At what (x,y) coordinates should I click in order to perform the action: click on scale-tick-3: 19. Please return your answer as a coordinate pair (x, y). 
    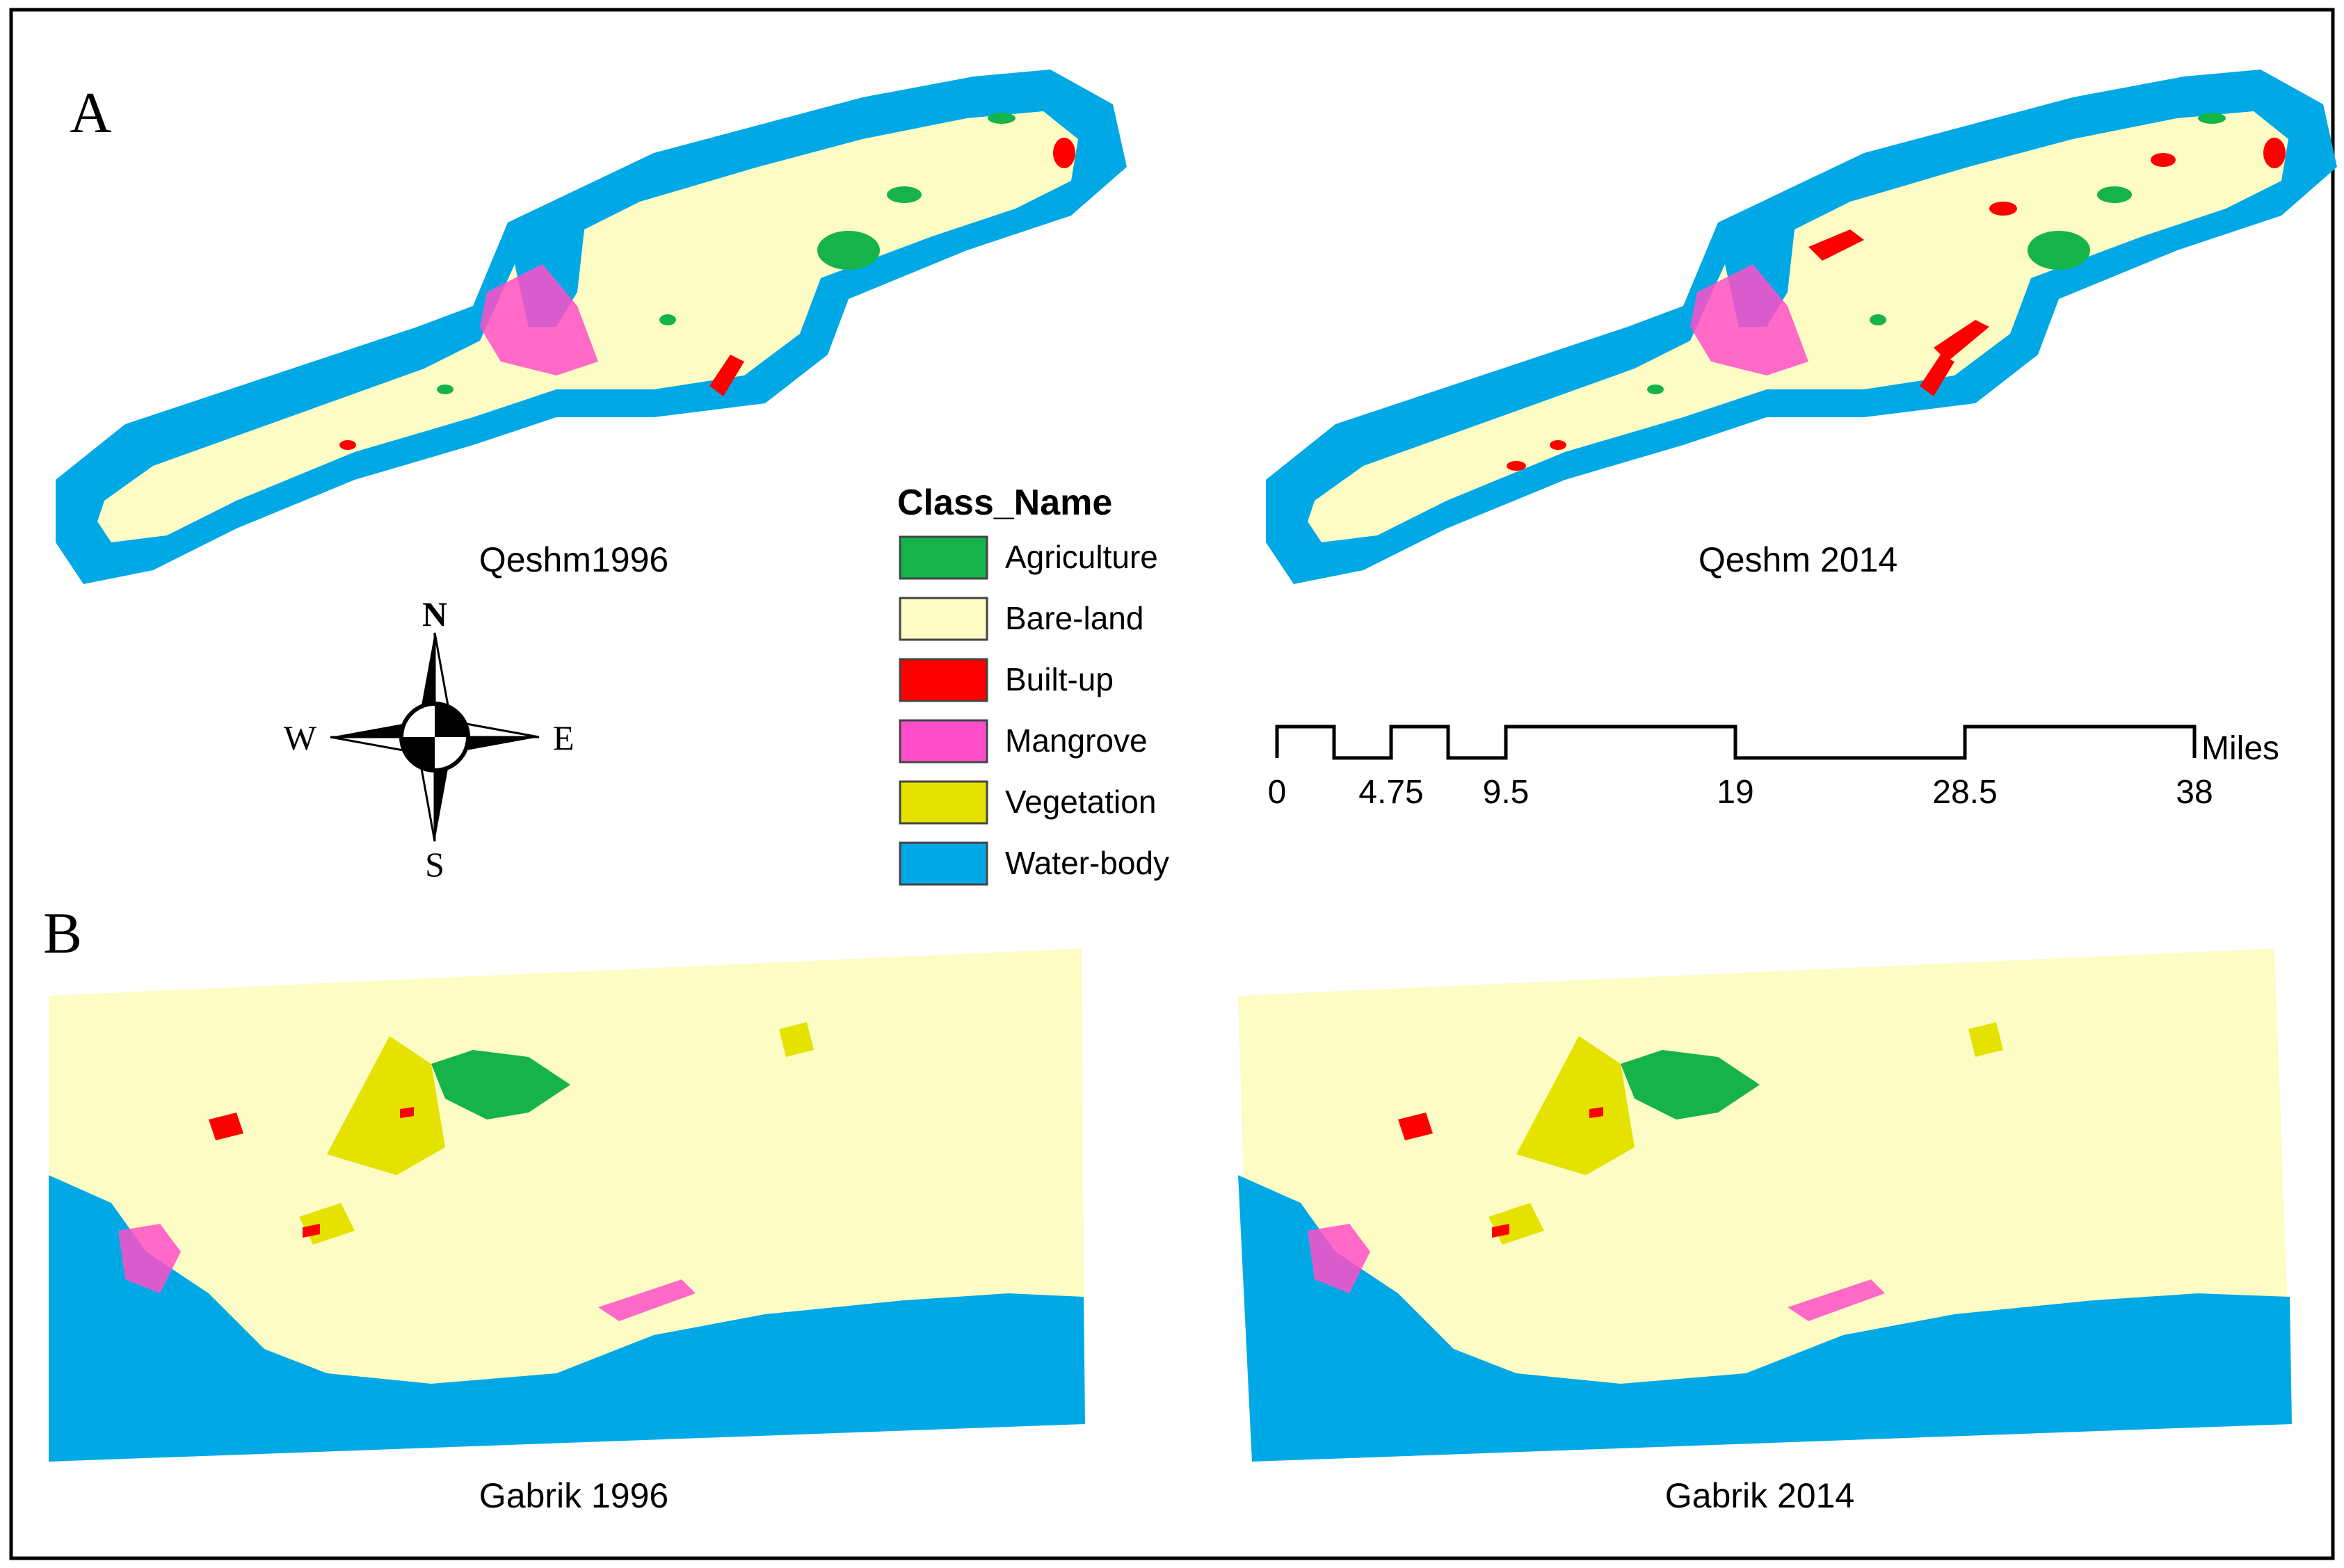
    Looking at the image, I should click on (1735, 792).